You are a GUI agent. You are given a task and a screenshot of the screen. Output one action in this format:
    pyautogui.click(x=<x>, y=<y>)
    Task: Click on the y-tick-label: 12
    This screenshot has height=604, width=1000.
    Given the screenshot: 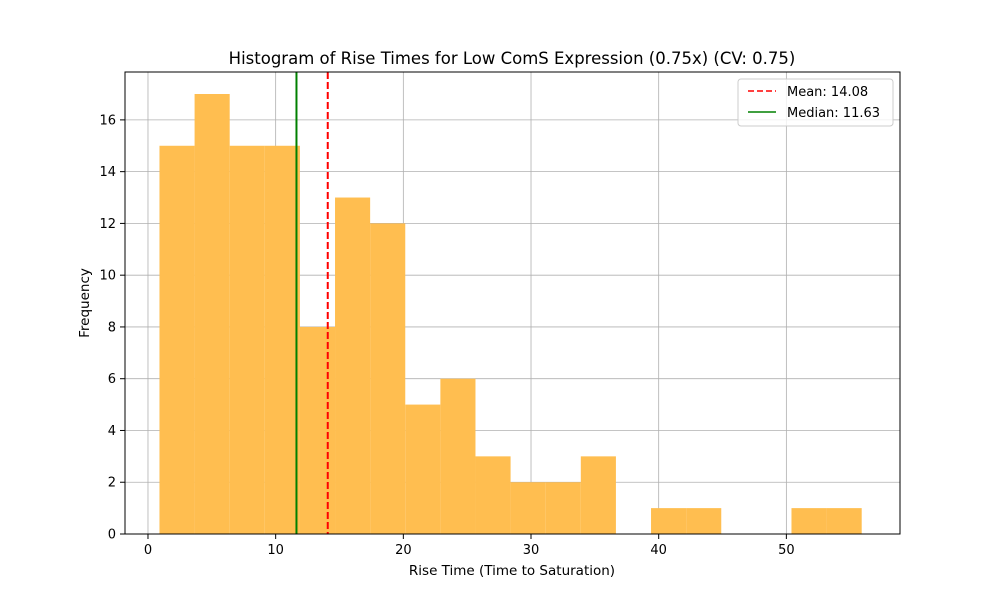 What is the action you would take?
    pyautogui.click(x=107, y=224)
    